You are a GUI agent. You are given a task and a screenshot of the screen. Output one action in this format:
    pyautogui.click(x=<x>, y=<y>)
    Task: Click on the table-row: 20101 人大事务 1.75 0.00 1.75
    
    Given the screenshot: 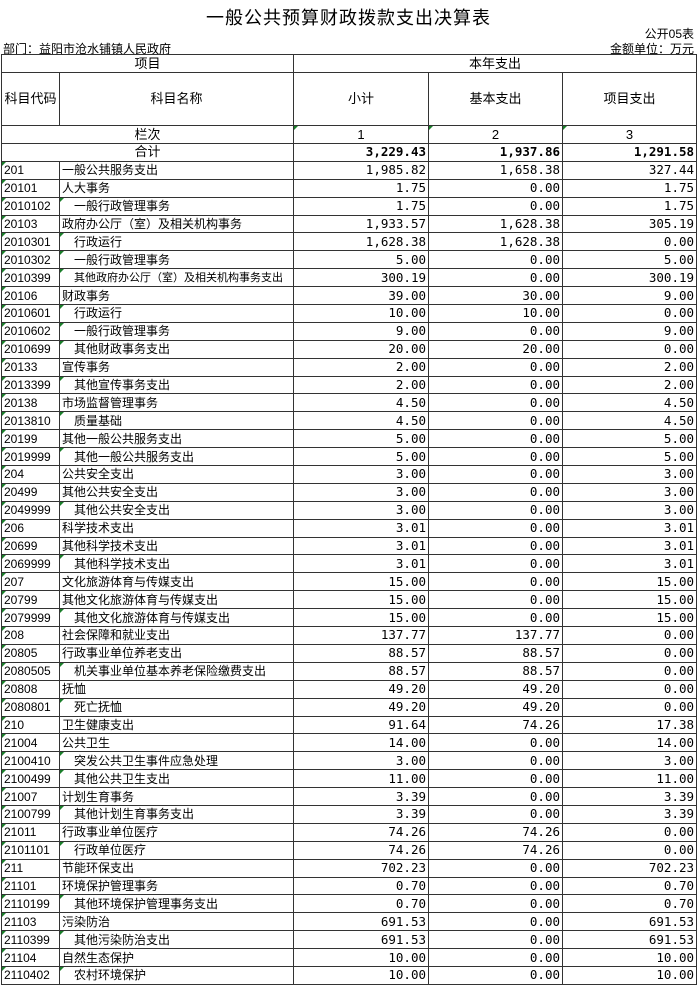 What is the action you would take?
    pyautogui.click(x=349, y=188)
    